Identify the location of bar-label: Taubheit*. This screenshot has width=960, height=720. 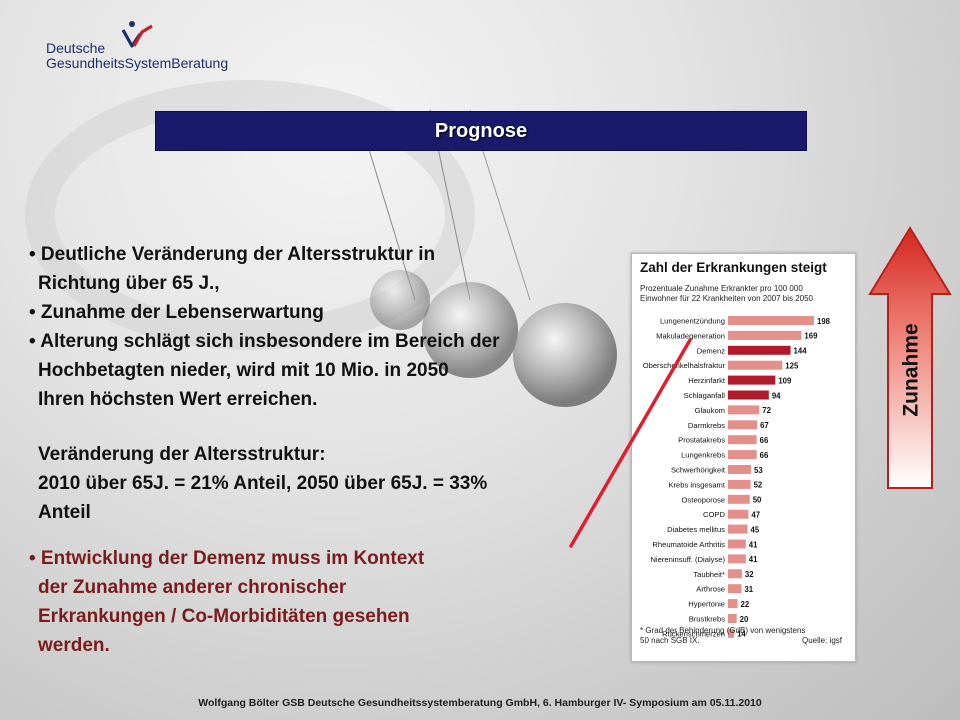
(709, 574).